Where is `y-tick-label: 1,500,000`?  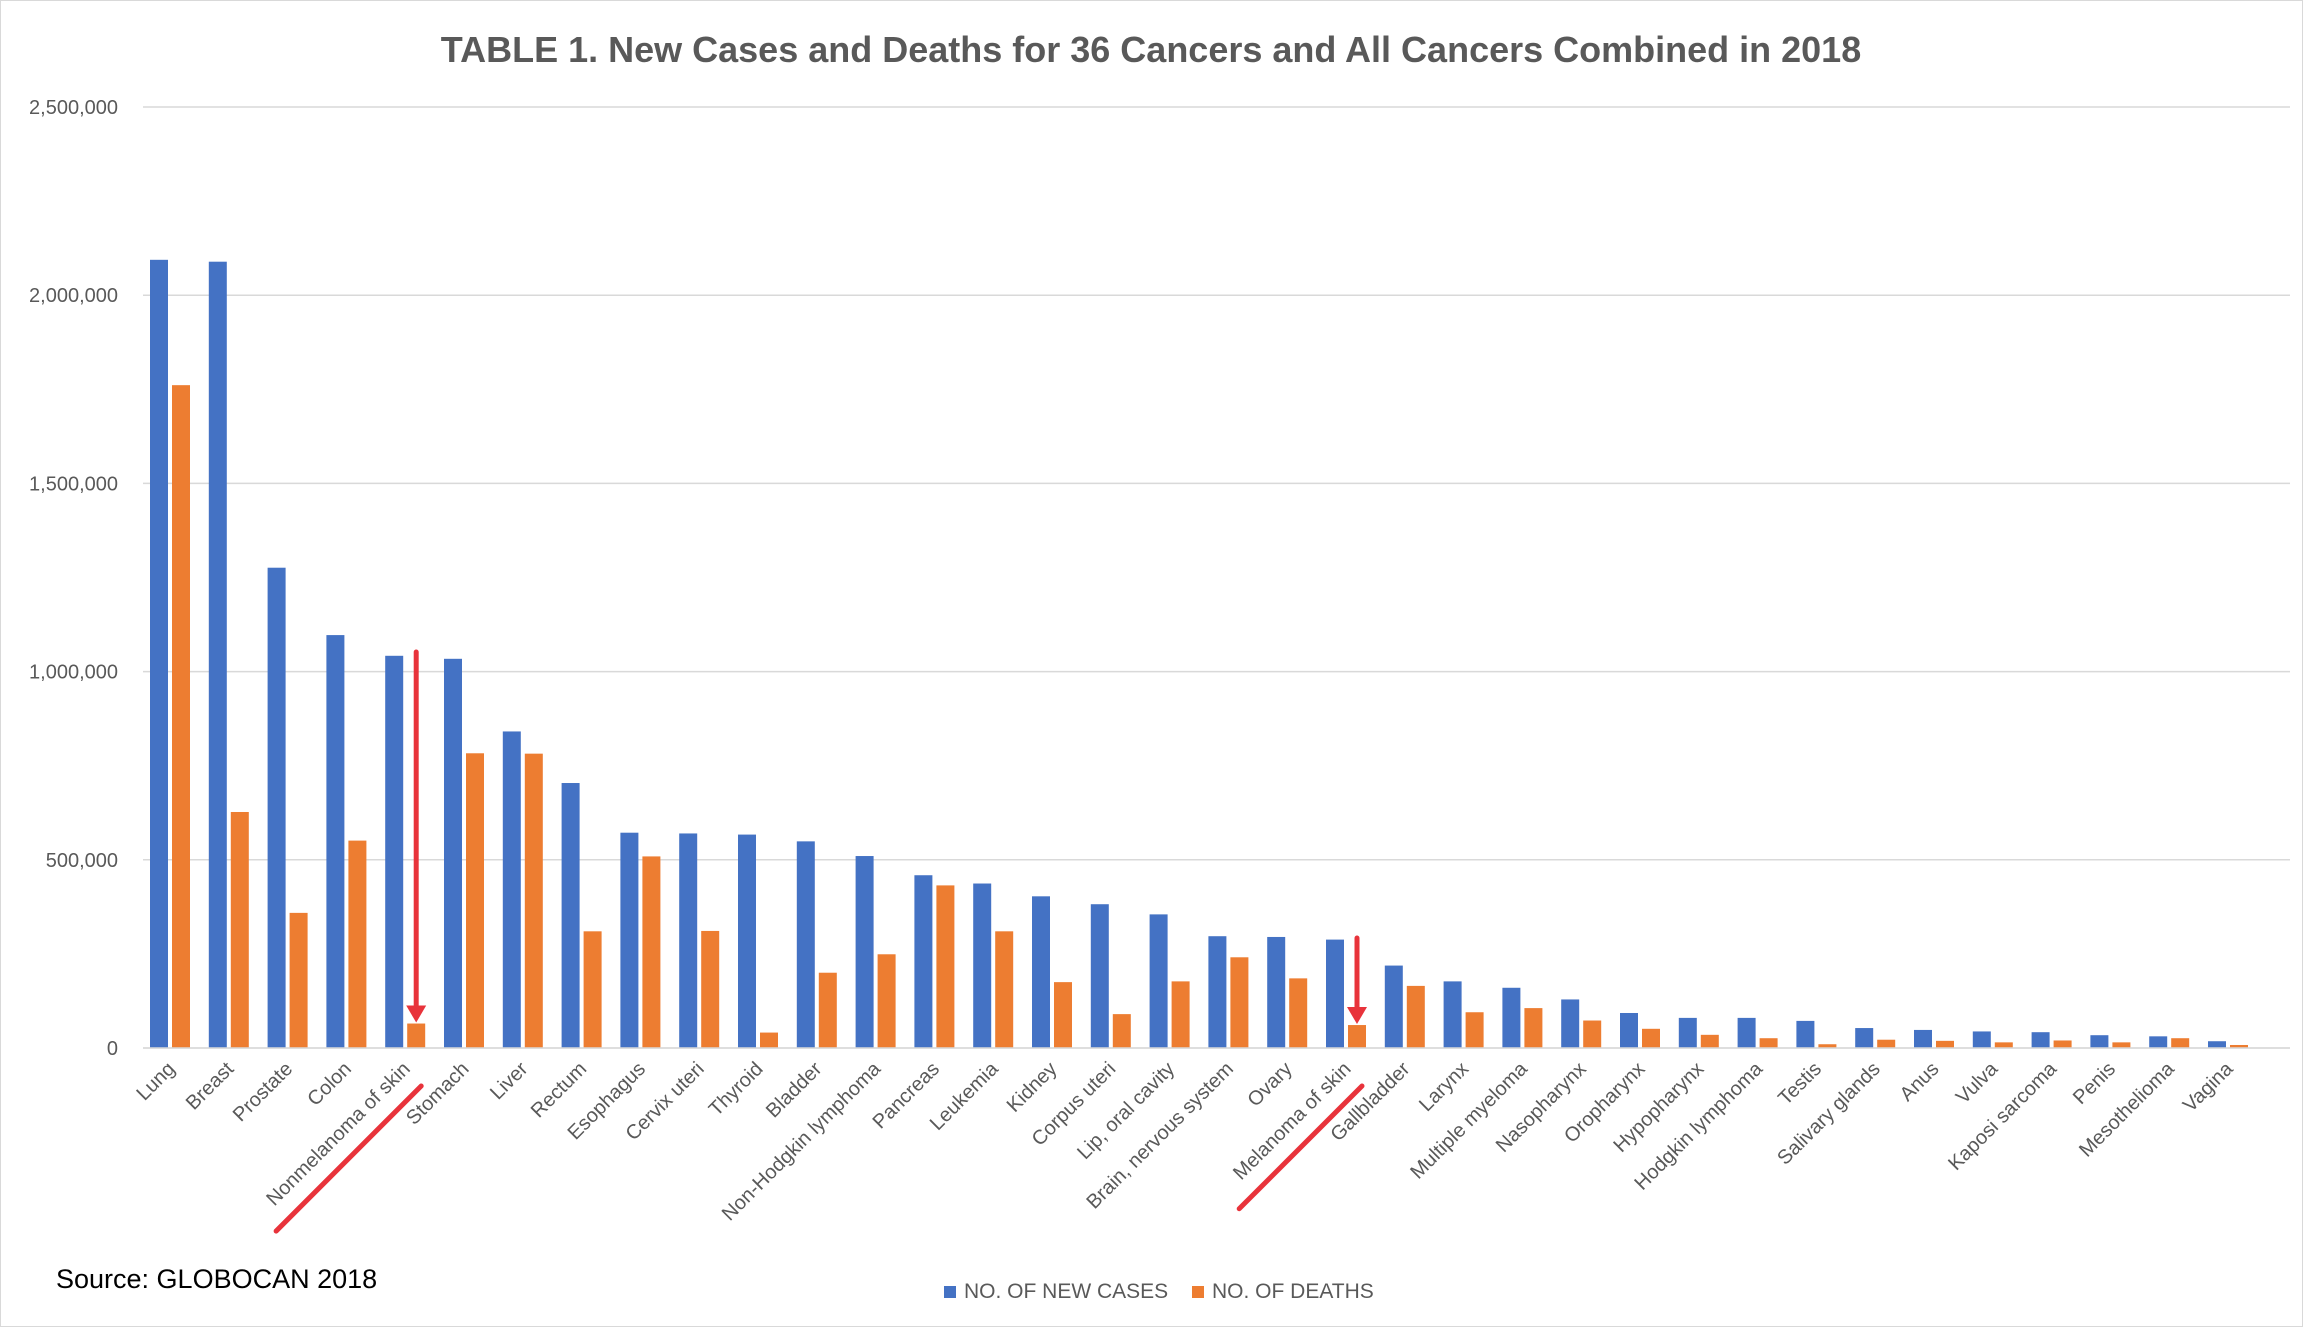 y-tick-label: 1,500,000 is located at coordinates (73, 484).